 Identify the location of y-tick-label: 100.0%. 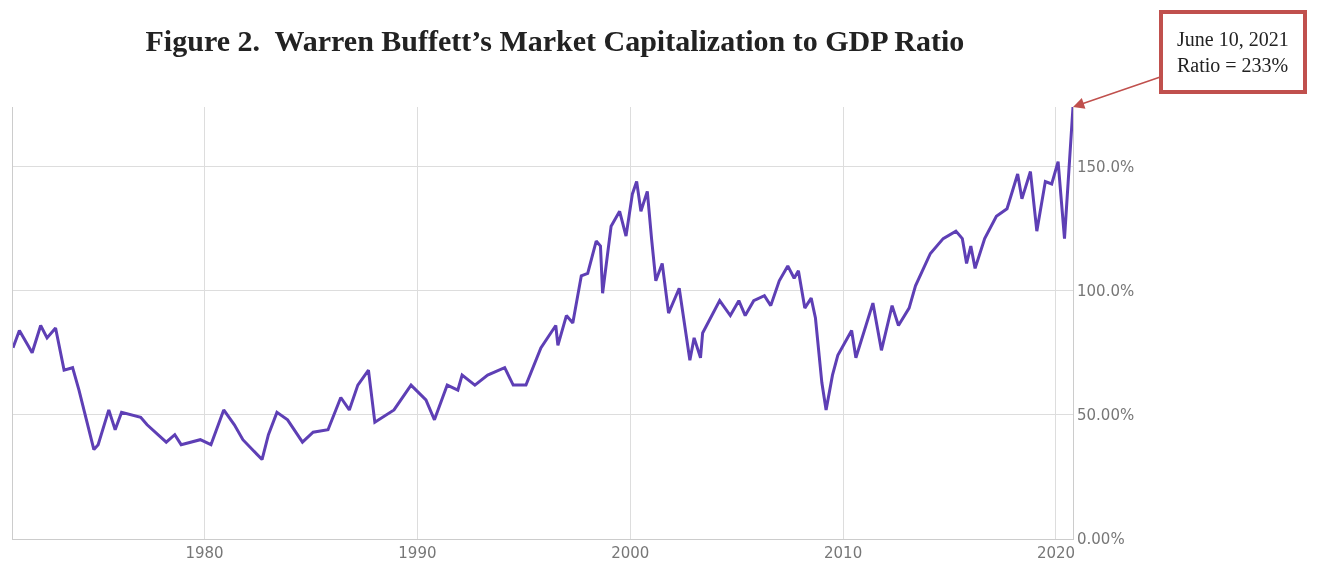
(1106, 290).